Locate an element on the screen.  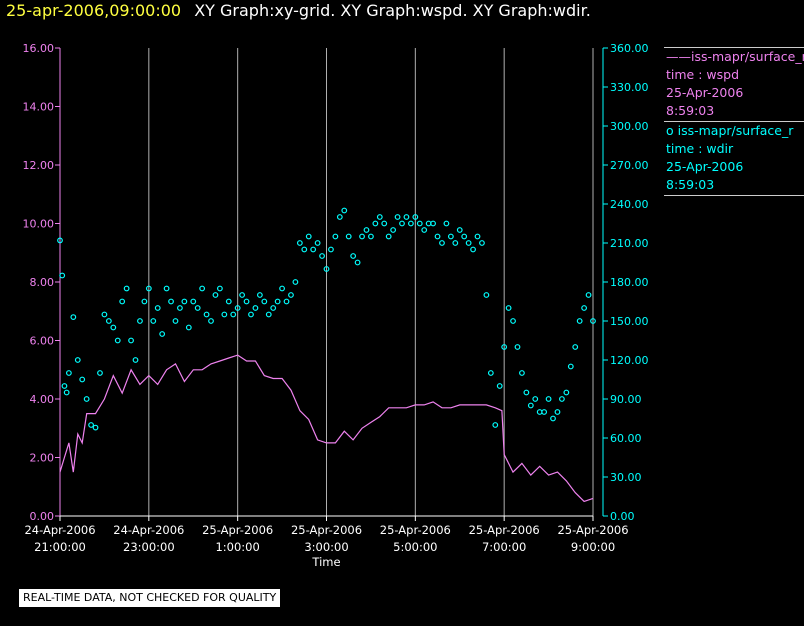
right-axis-tick-label: 150.00 is located at coordinates (629, 321).